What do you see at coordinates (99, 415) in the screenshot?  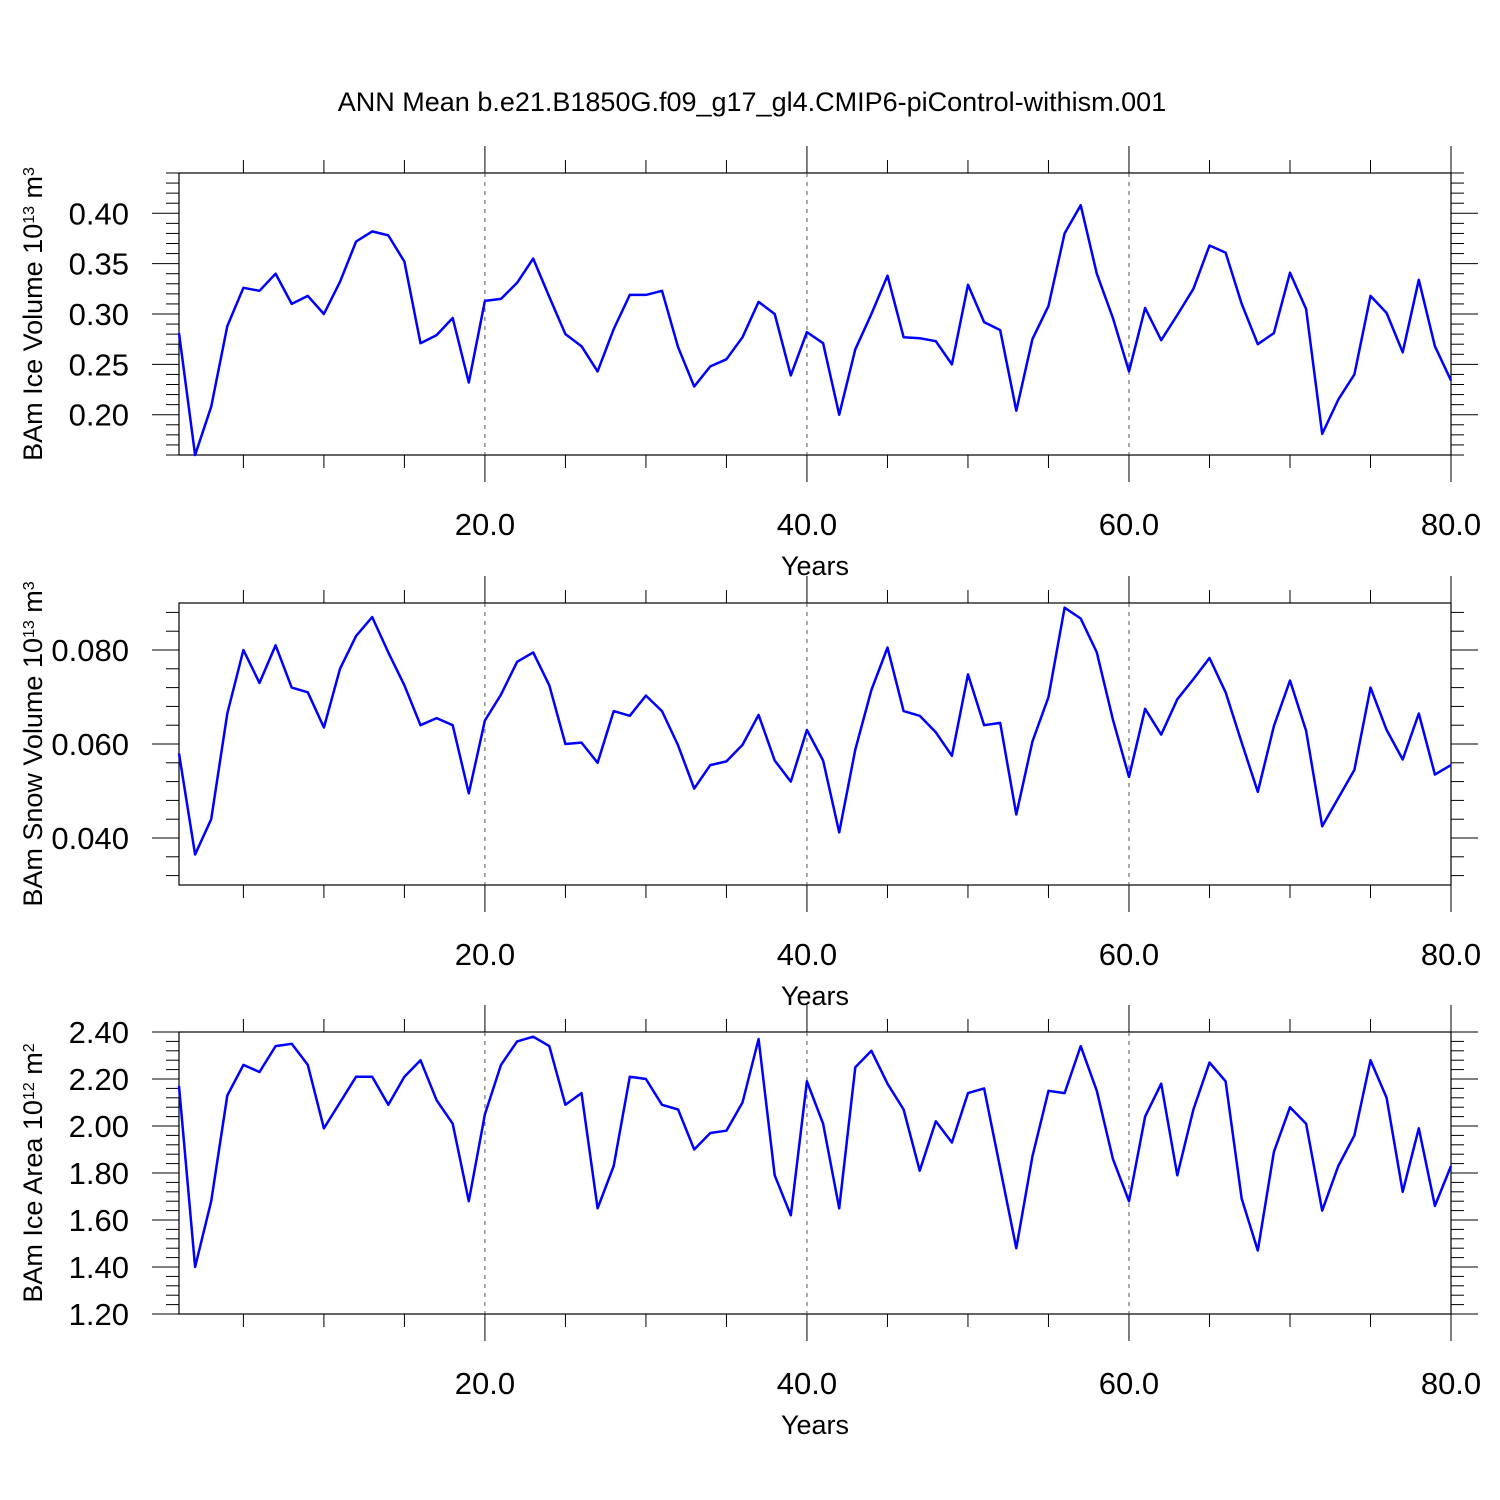 I see `y-tick-label: 0.20` at bounding box center [99, 415].